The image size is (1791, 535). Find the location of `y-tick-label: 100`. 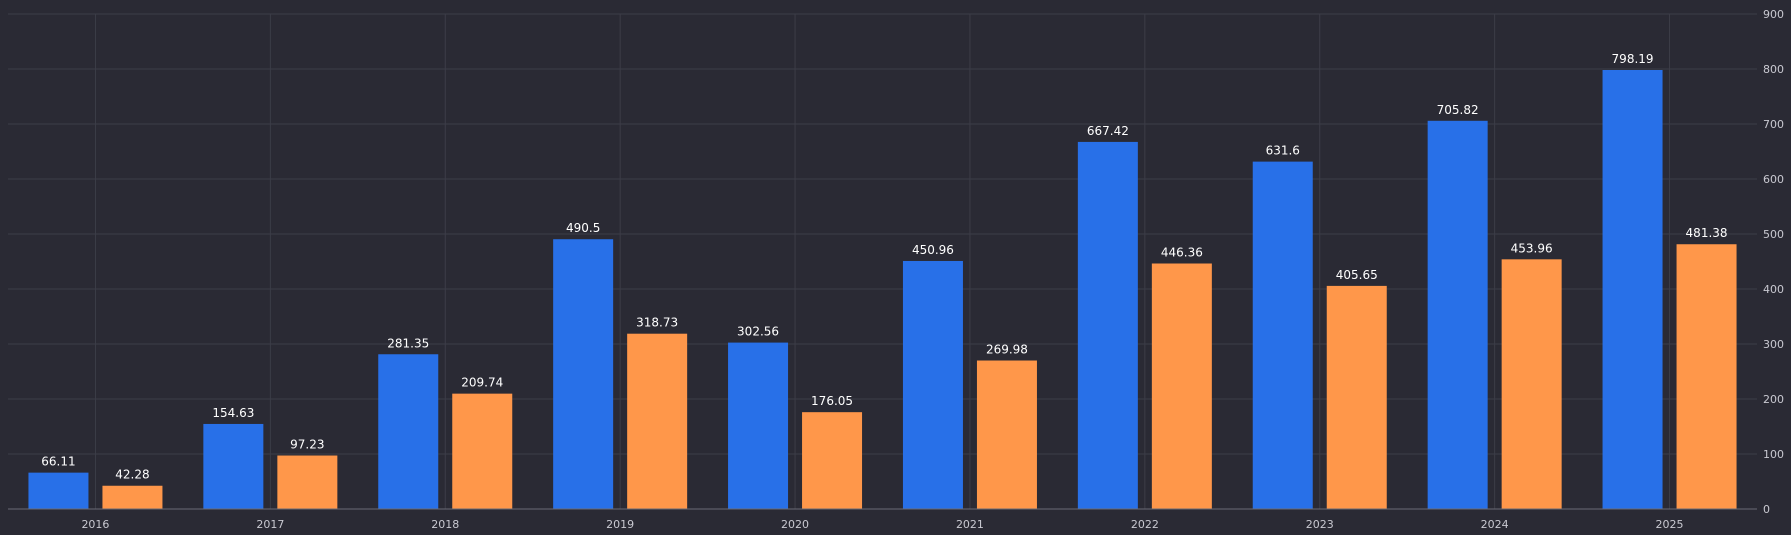

y-tick-label: 100 is located at coordinates (1773, 454).